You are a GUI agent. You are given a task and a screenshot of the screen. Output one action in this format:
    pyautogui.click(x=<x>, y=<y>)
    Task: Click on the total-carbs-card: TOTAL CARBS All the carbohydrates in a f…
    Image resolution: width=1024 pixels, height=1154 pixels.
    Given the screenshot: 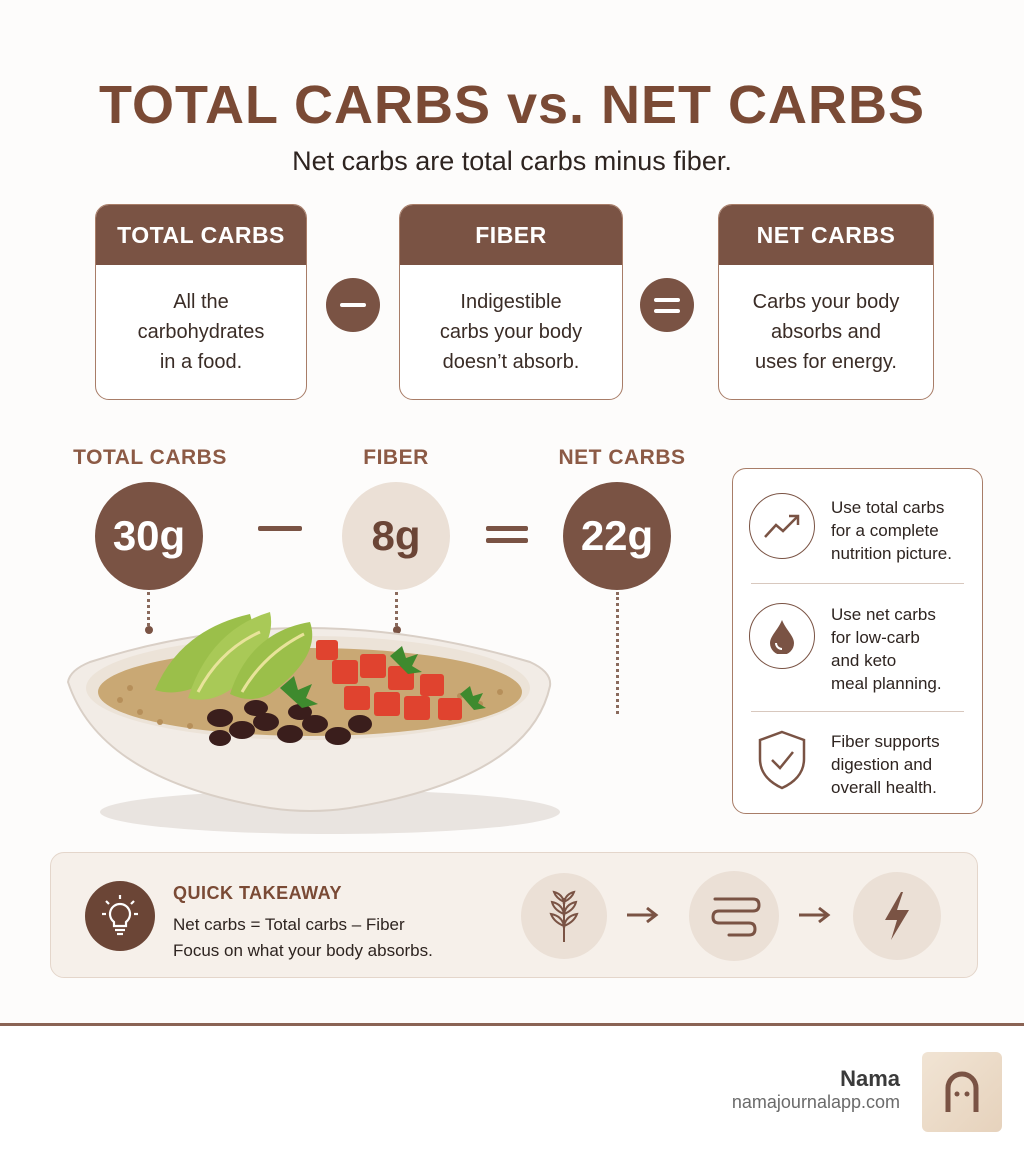 What is the action you would take?
    pyautogui.click(x=201, y=302)
    